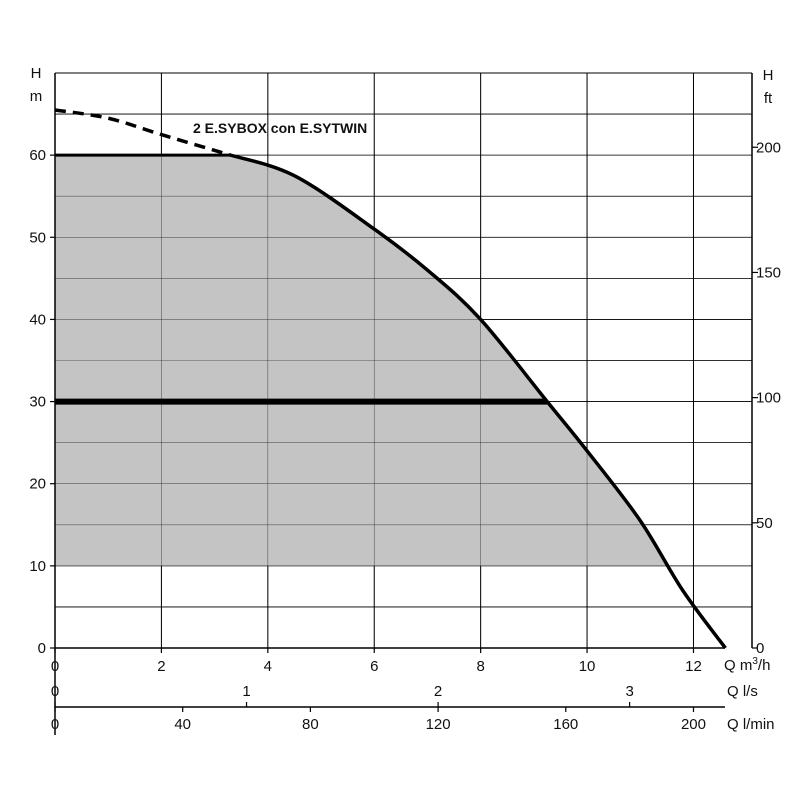 This screenshot has height=800, width=800. Describe the element at coordinates (37, 155) in the screenshot. I see `y-left-tick-label: 60` at that location.